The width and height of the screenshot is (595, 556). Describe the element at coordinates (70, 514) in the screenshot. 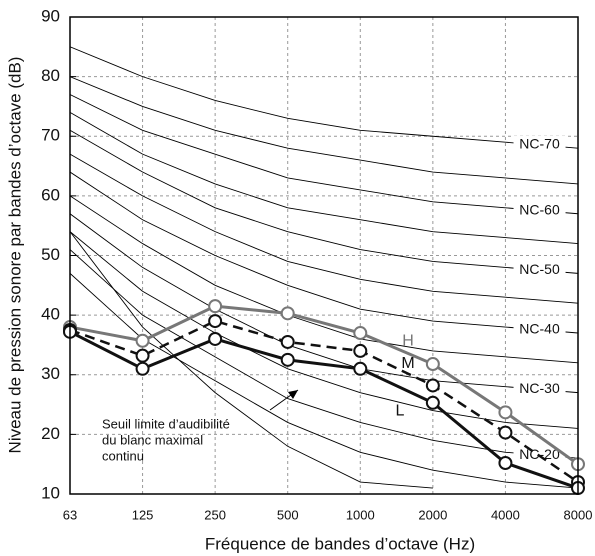

I see `x-tick-label: 63` at that location.